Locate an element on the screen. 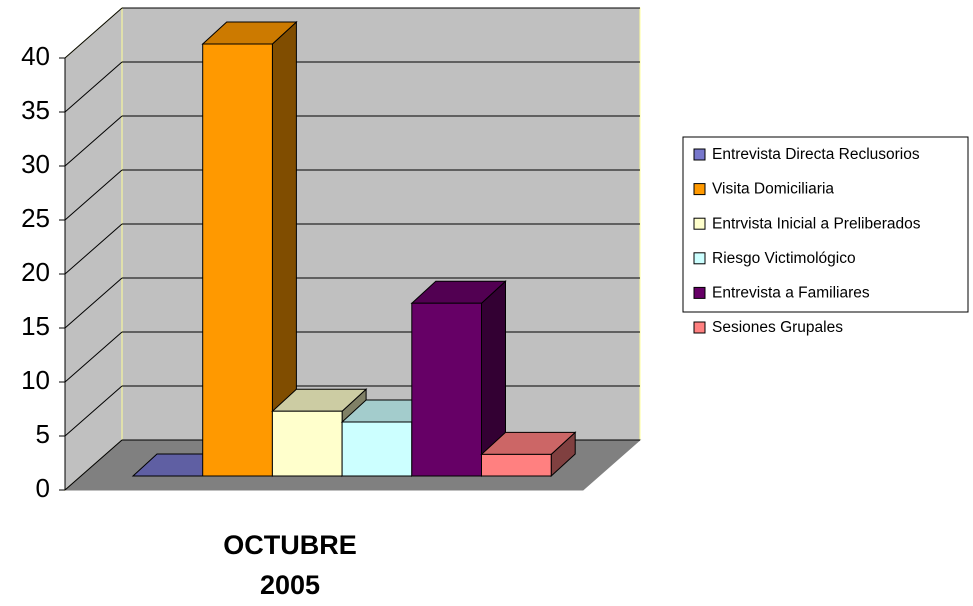 The height and width of the screenshot is (606, 973). legend-label: Visita Domiciliaria is located at coordinates (773, 189).